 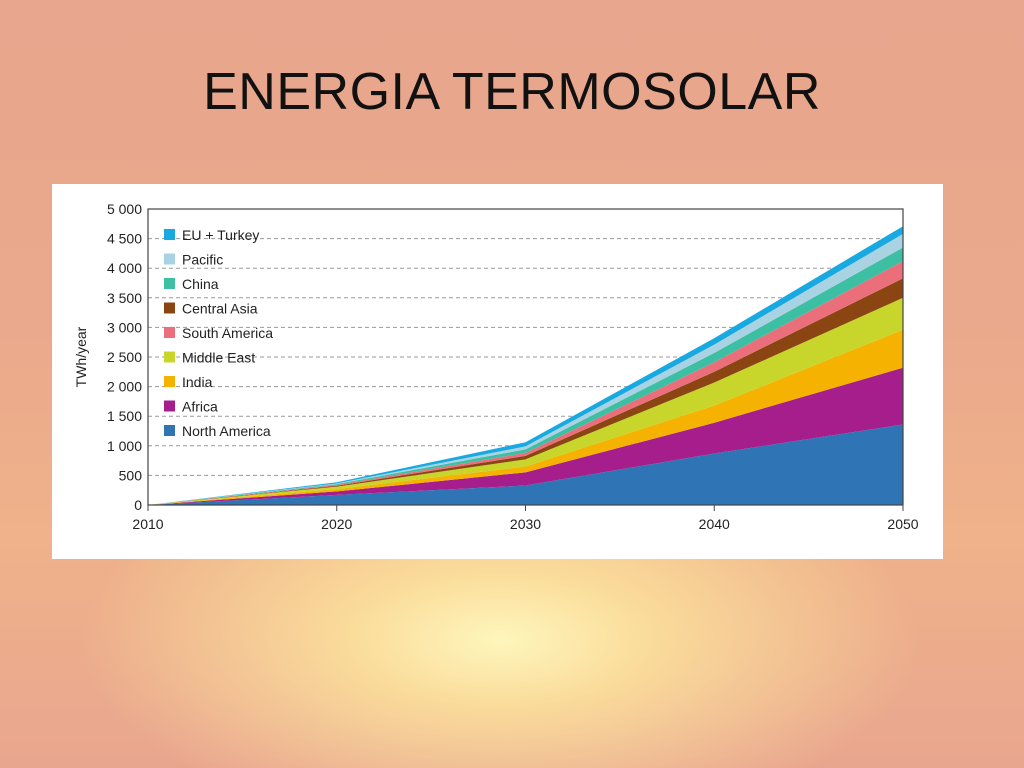 What do you see at coordinates (131, 475) in the screenshot?
I see `y-tick-label: 500` at bounding box center [131, 475].